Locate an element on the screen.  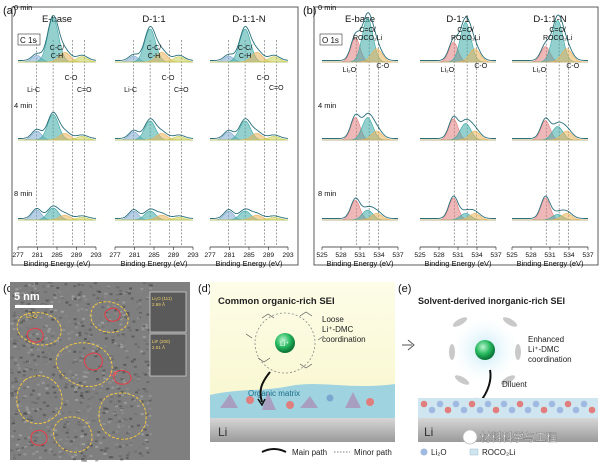
tem-inset-top: Li₂O (111) is located at coordinates (162, 298).